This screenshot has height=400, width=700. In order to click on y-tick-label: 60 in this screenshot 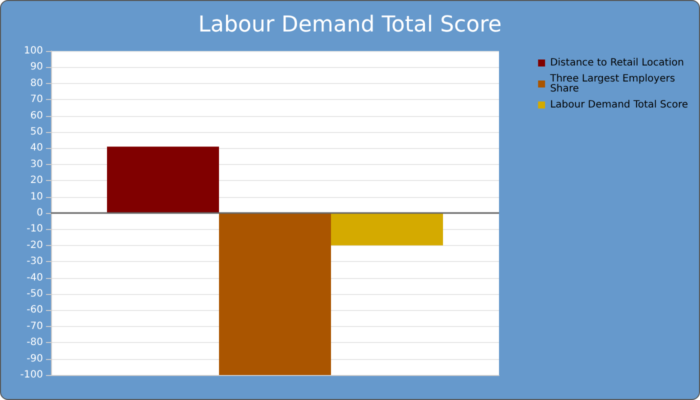, I will do `click(36, 116)`.